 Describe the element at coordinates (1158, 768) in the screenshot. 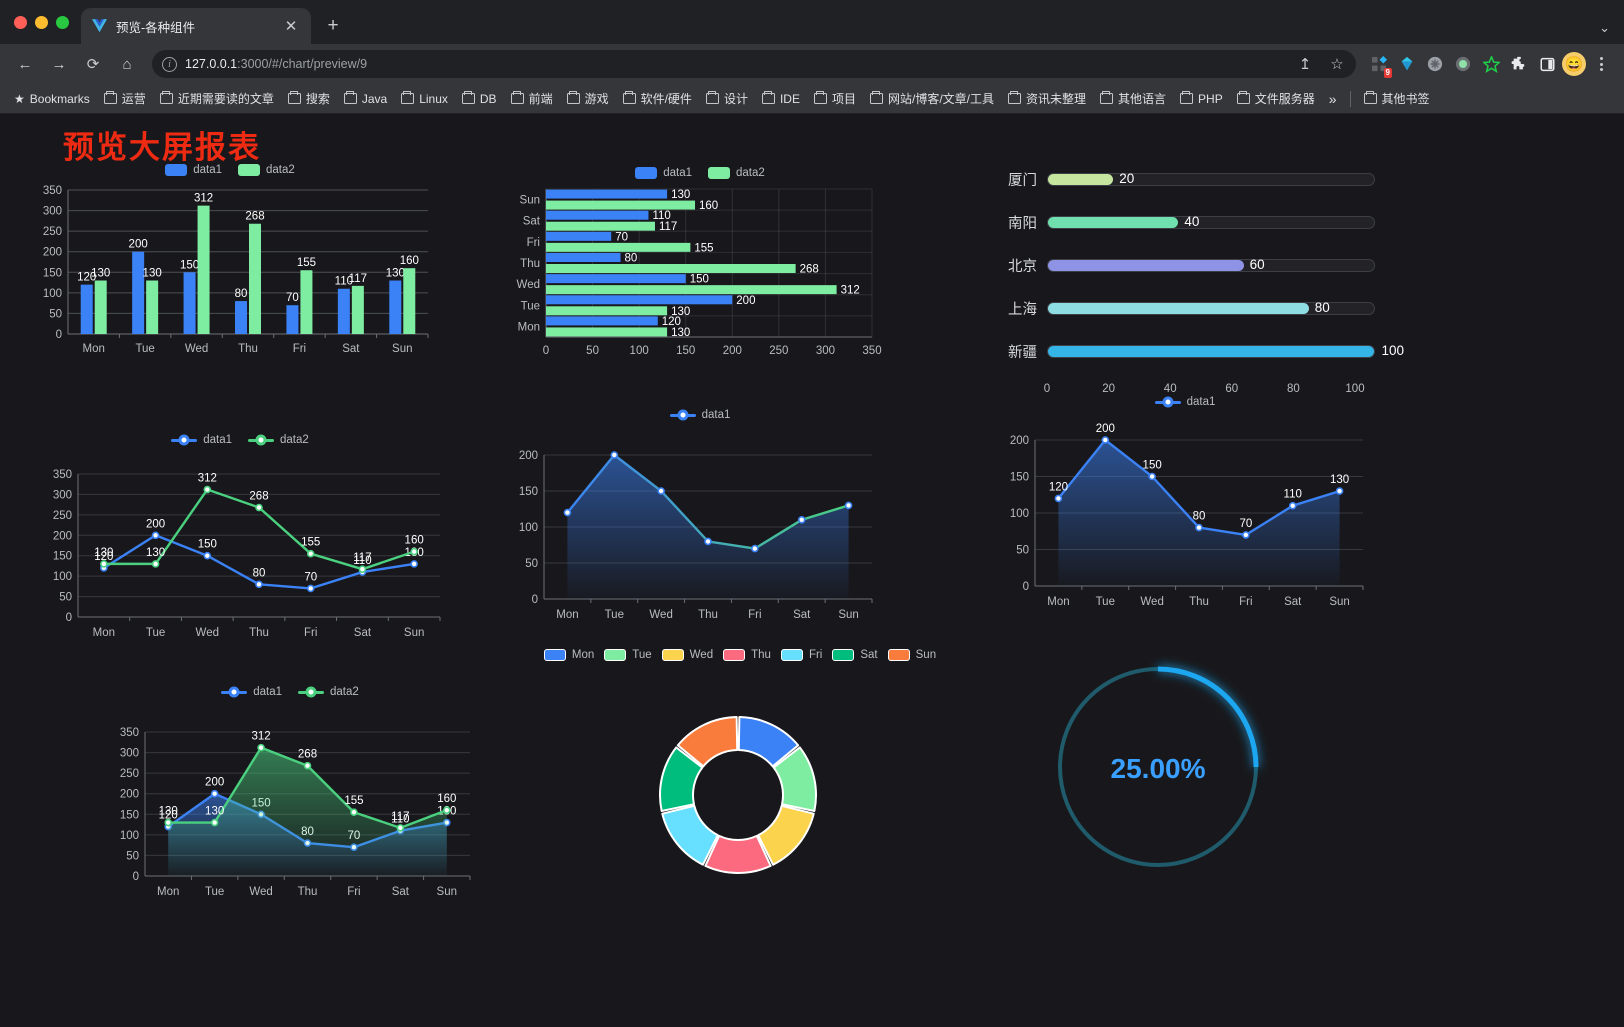

I see `gauge-value-text: 25.00%` at that location.